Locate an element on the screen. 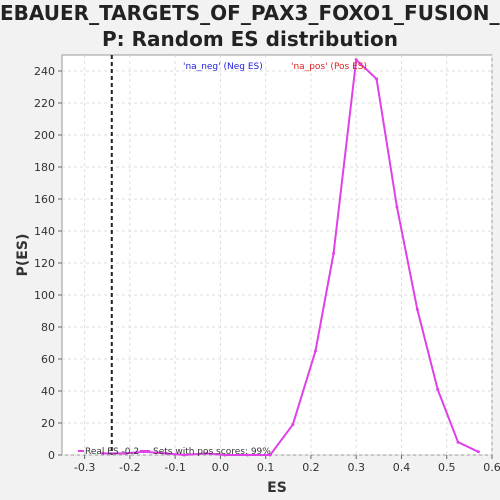 The width and height of the screenshot is (500, 500). legend-sets-pos: Sets with pos scores: 99% is located at coordinates (212, 452).